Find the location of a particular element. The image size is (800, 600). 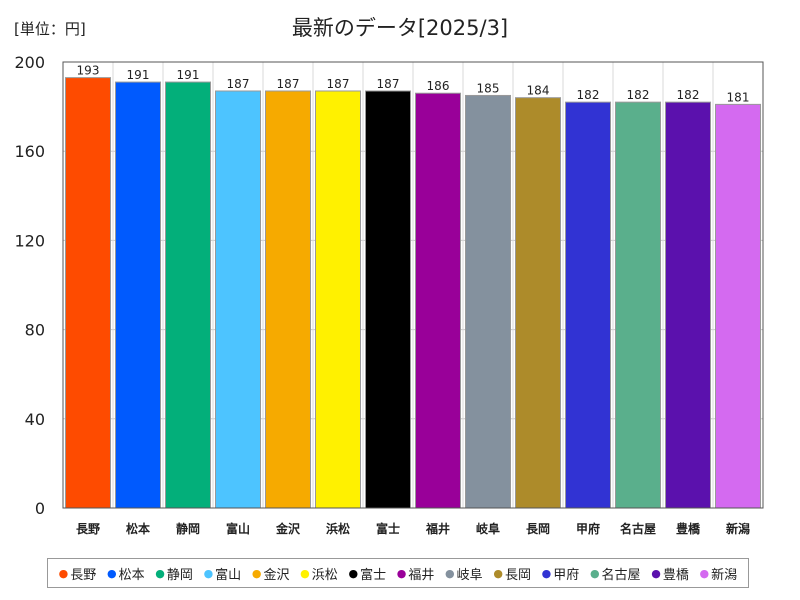

legend-item: ● 長岡 is located at coordinates (512, 573).